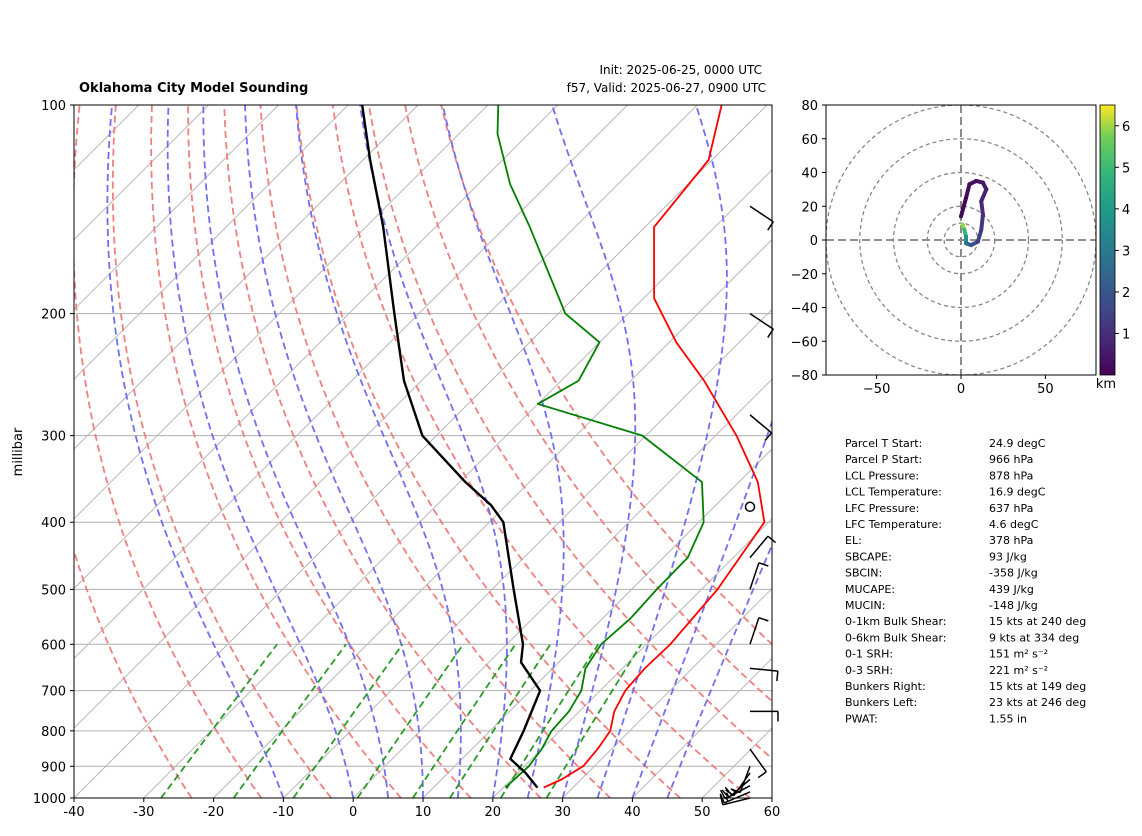 Image resolution: width=1142 pixels, height=836 pixels. Describe the element at coordinates (961, 389) in the screenshot. I see `hodo-x-tick-label: 0` at that location.